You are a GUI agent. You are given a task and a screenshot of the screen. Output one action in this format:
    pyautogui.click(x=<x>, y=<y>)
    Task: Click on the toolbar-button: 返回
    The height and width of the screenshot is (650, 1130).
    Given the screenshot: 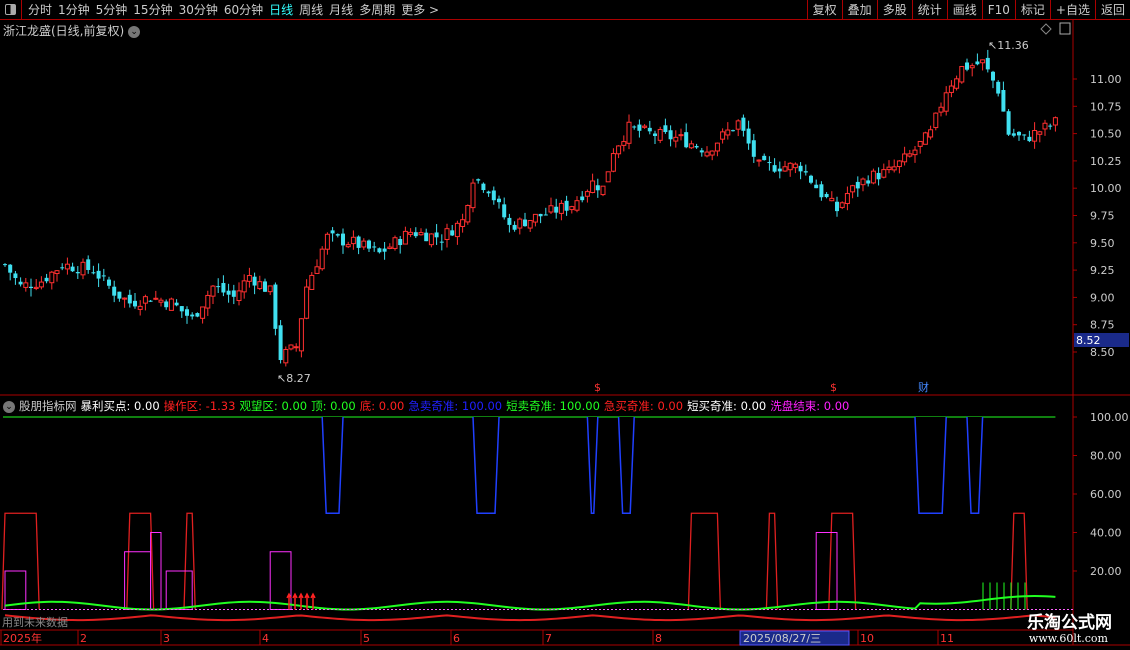 What is the action you would take?
    pyautogui.click(x=1112, y=10)
    